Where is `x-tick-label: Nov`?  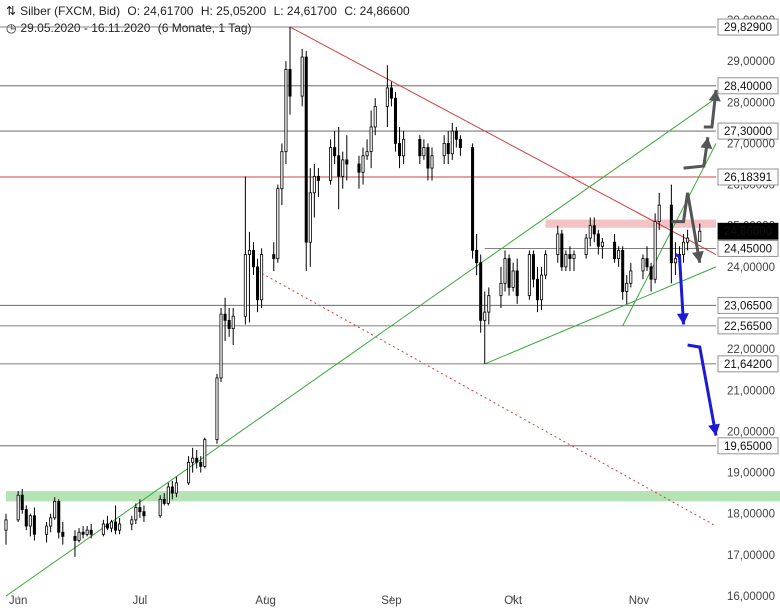
x-tick-label: Nov is located at coordinates (639, 601).